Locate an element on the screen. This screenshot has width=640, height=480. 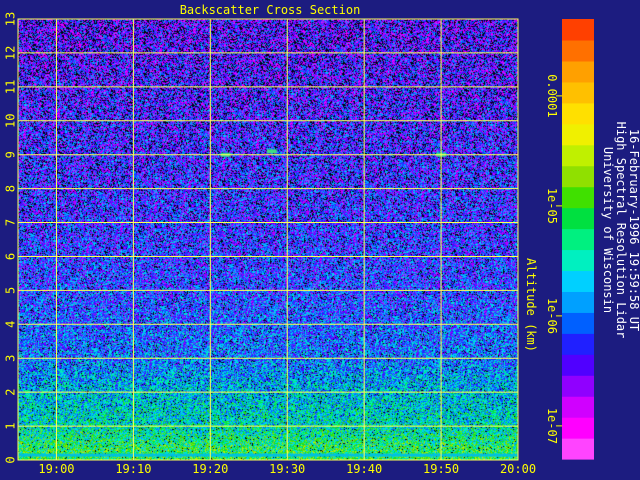
y-tick-label: 11 is located at coordinates (11, 87).